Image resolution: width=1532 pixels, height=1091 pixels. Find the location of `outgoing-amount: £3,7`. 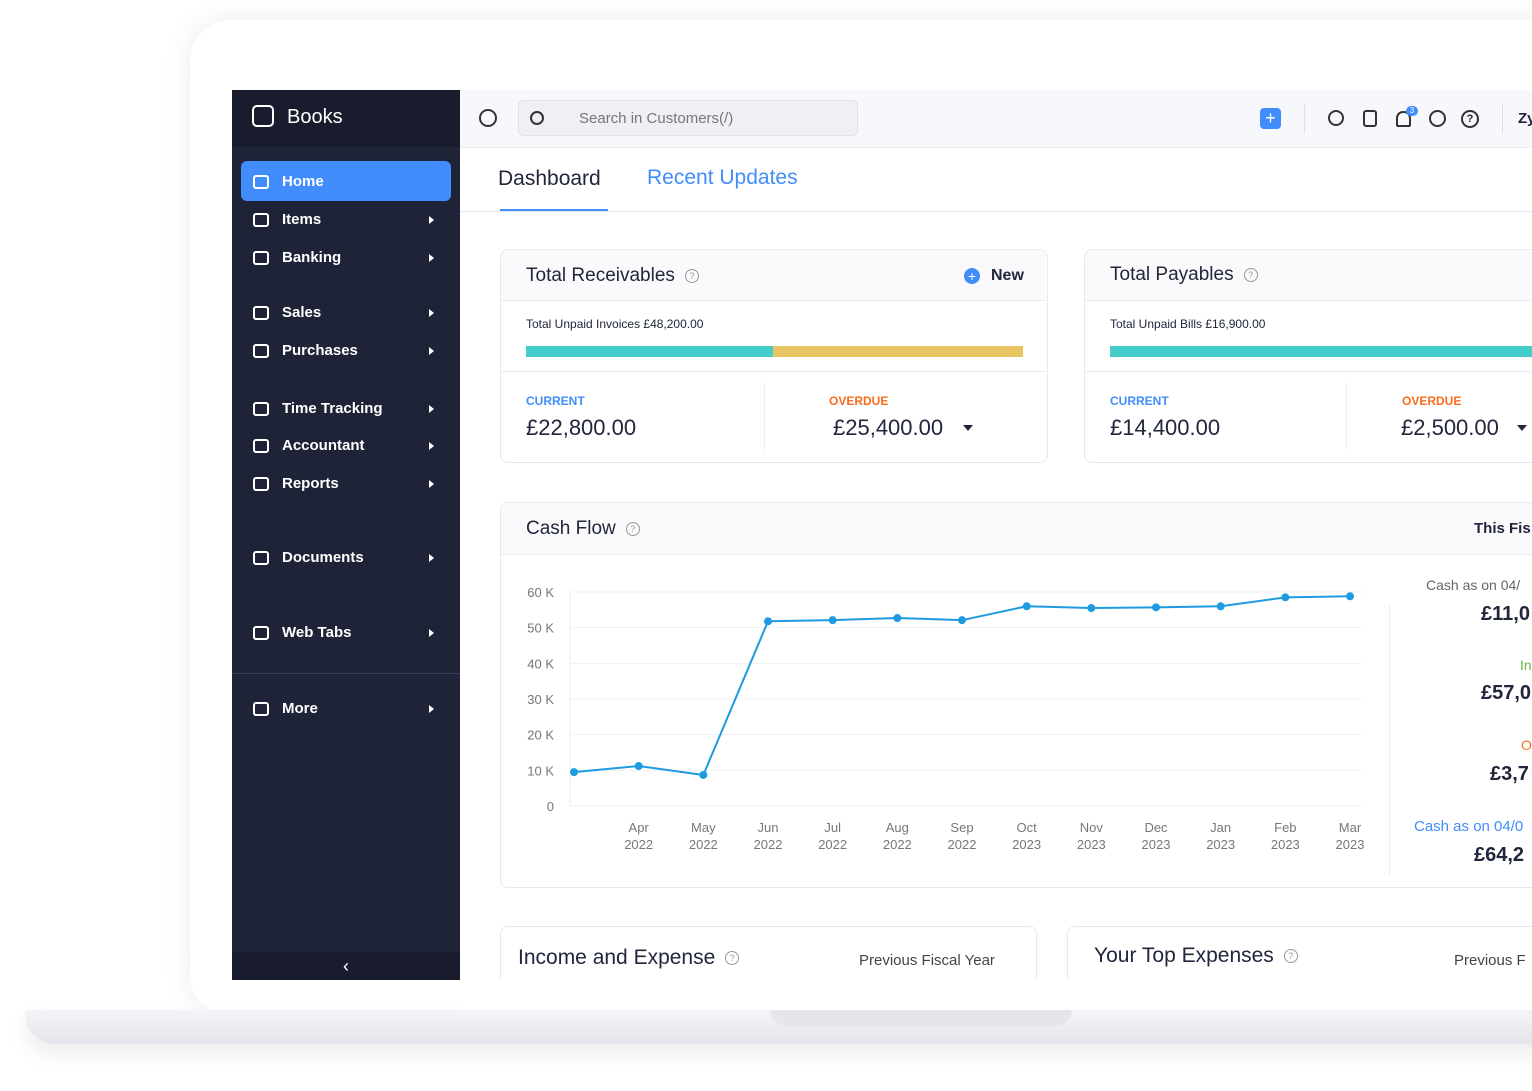

outgoing-amount: £3,7 is located at coordinates (1509, 774).